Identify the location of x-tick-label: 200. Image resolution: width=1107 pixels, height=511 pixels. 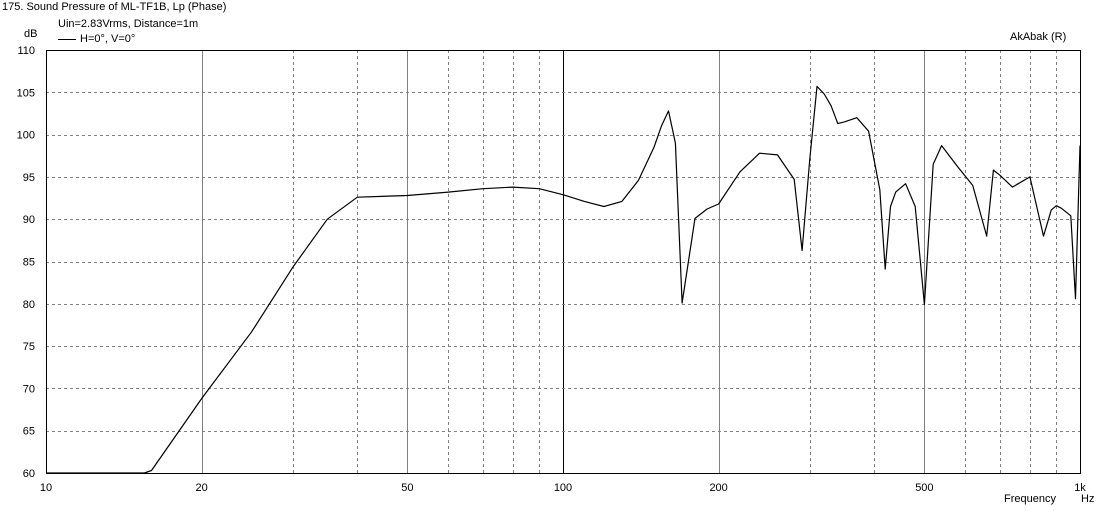
(718, 488).